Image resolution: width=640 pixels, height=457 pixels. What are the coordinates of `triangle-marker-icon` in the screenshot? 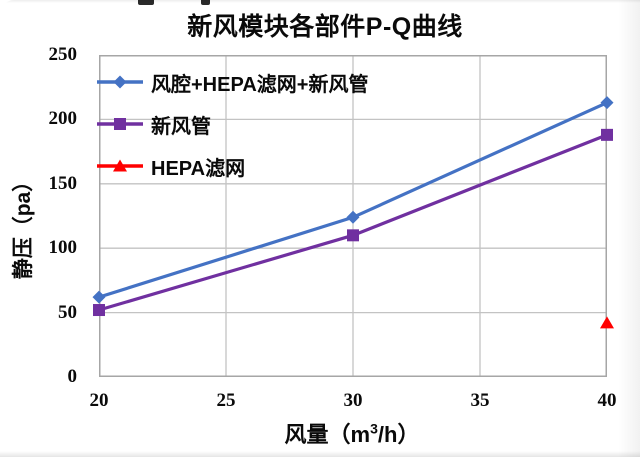 It's located at (120, 165).